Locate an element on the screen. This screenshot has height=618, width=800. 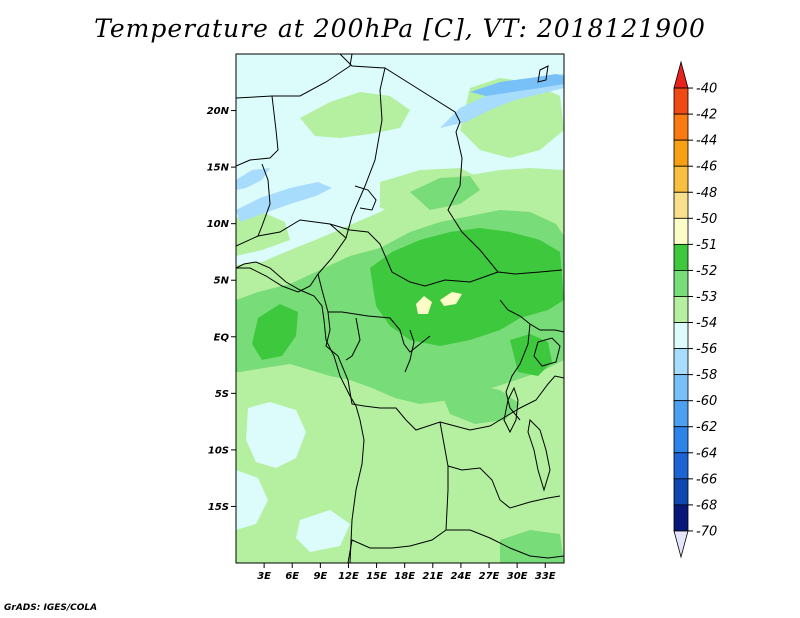
colorbar-label: -48 is located at coordinates (706, 193).